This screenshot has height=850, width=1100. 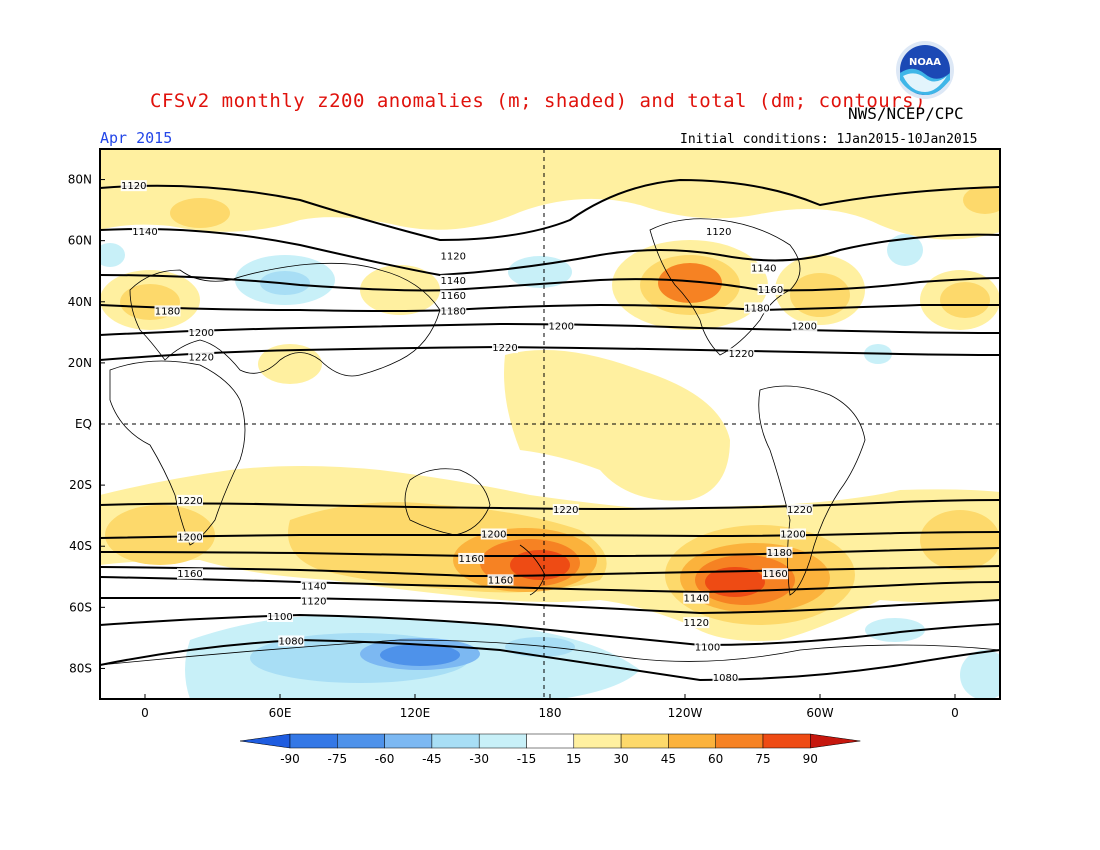 I want to click on antarctica-coast, so click(x=550, y=652).